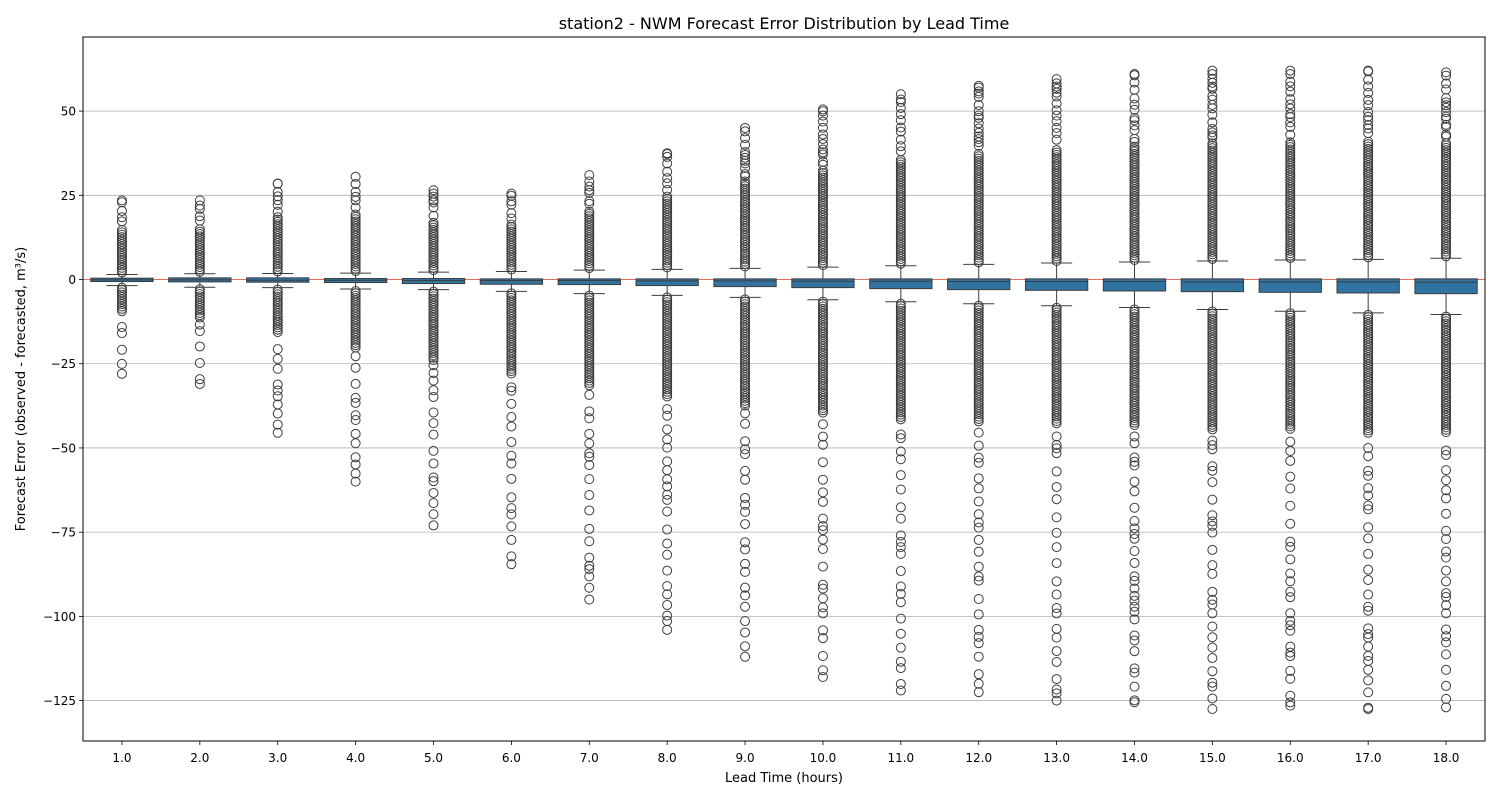  Describe the element at coordinates (121, 758) in the screenshot. I see `x-tick-label: 1.0` at that location.